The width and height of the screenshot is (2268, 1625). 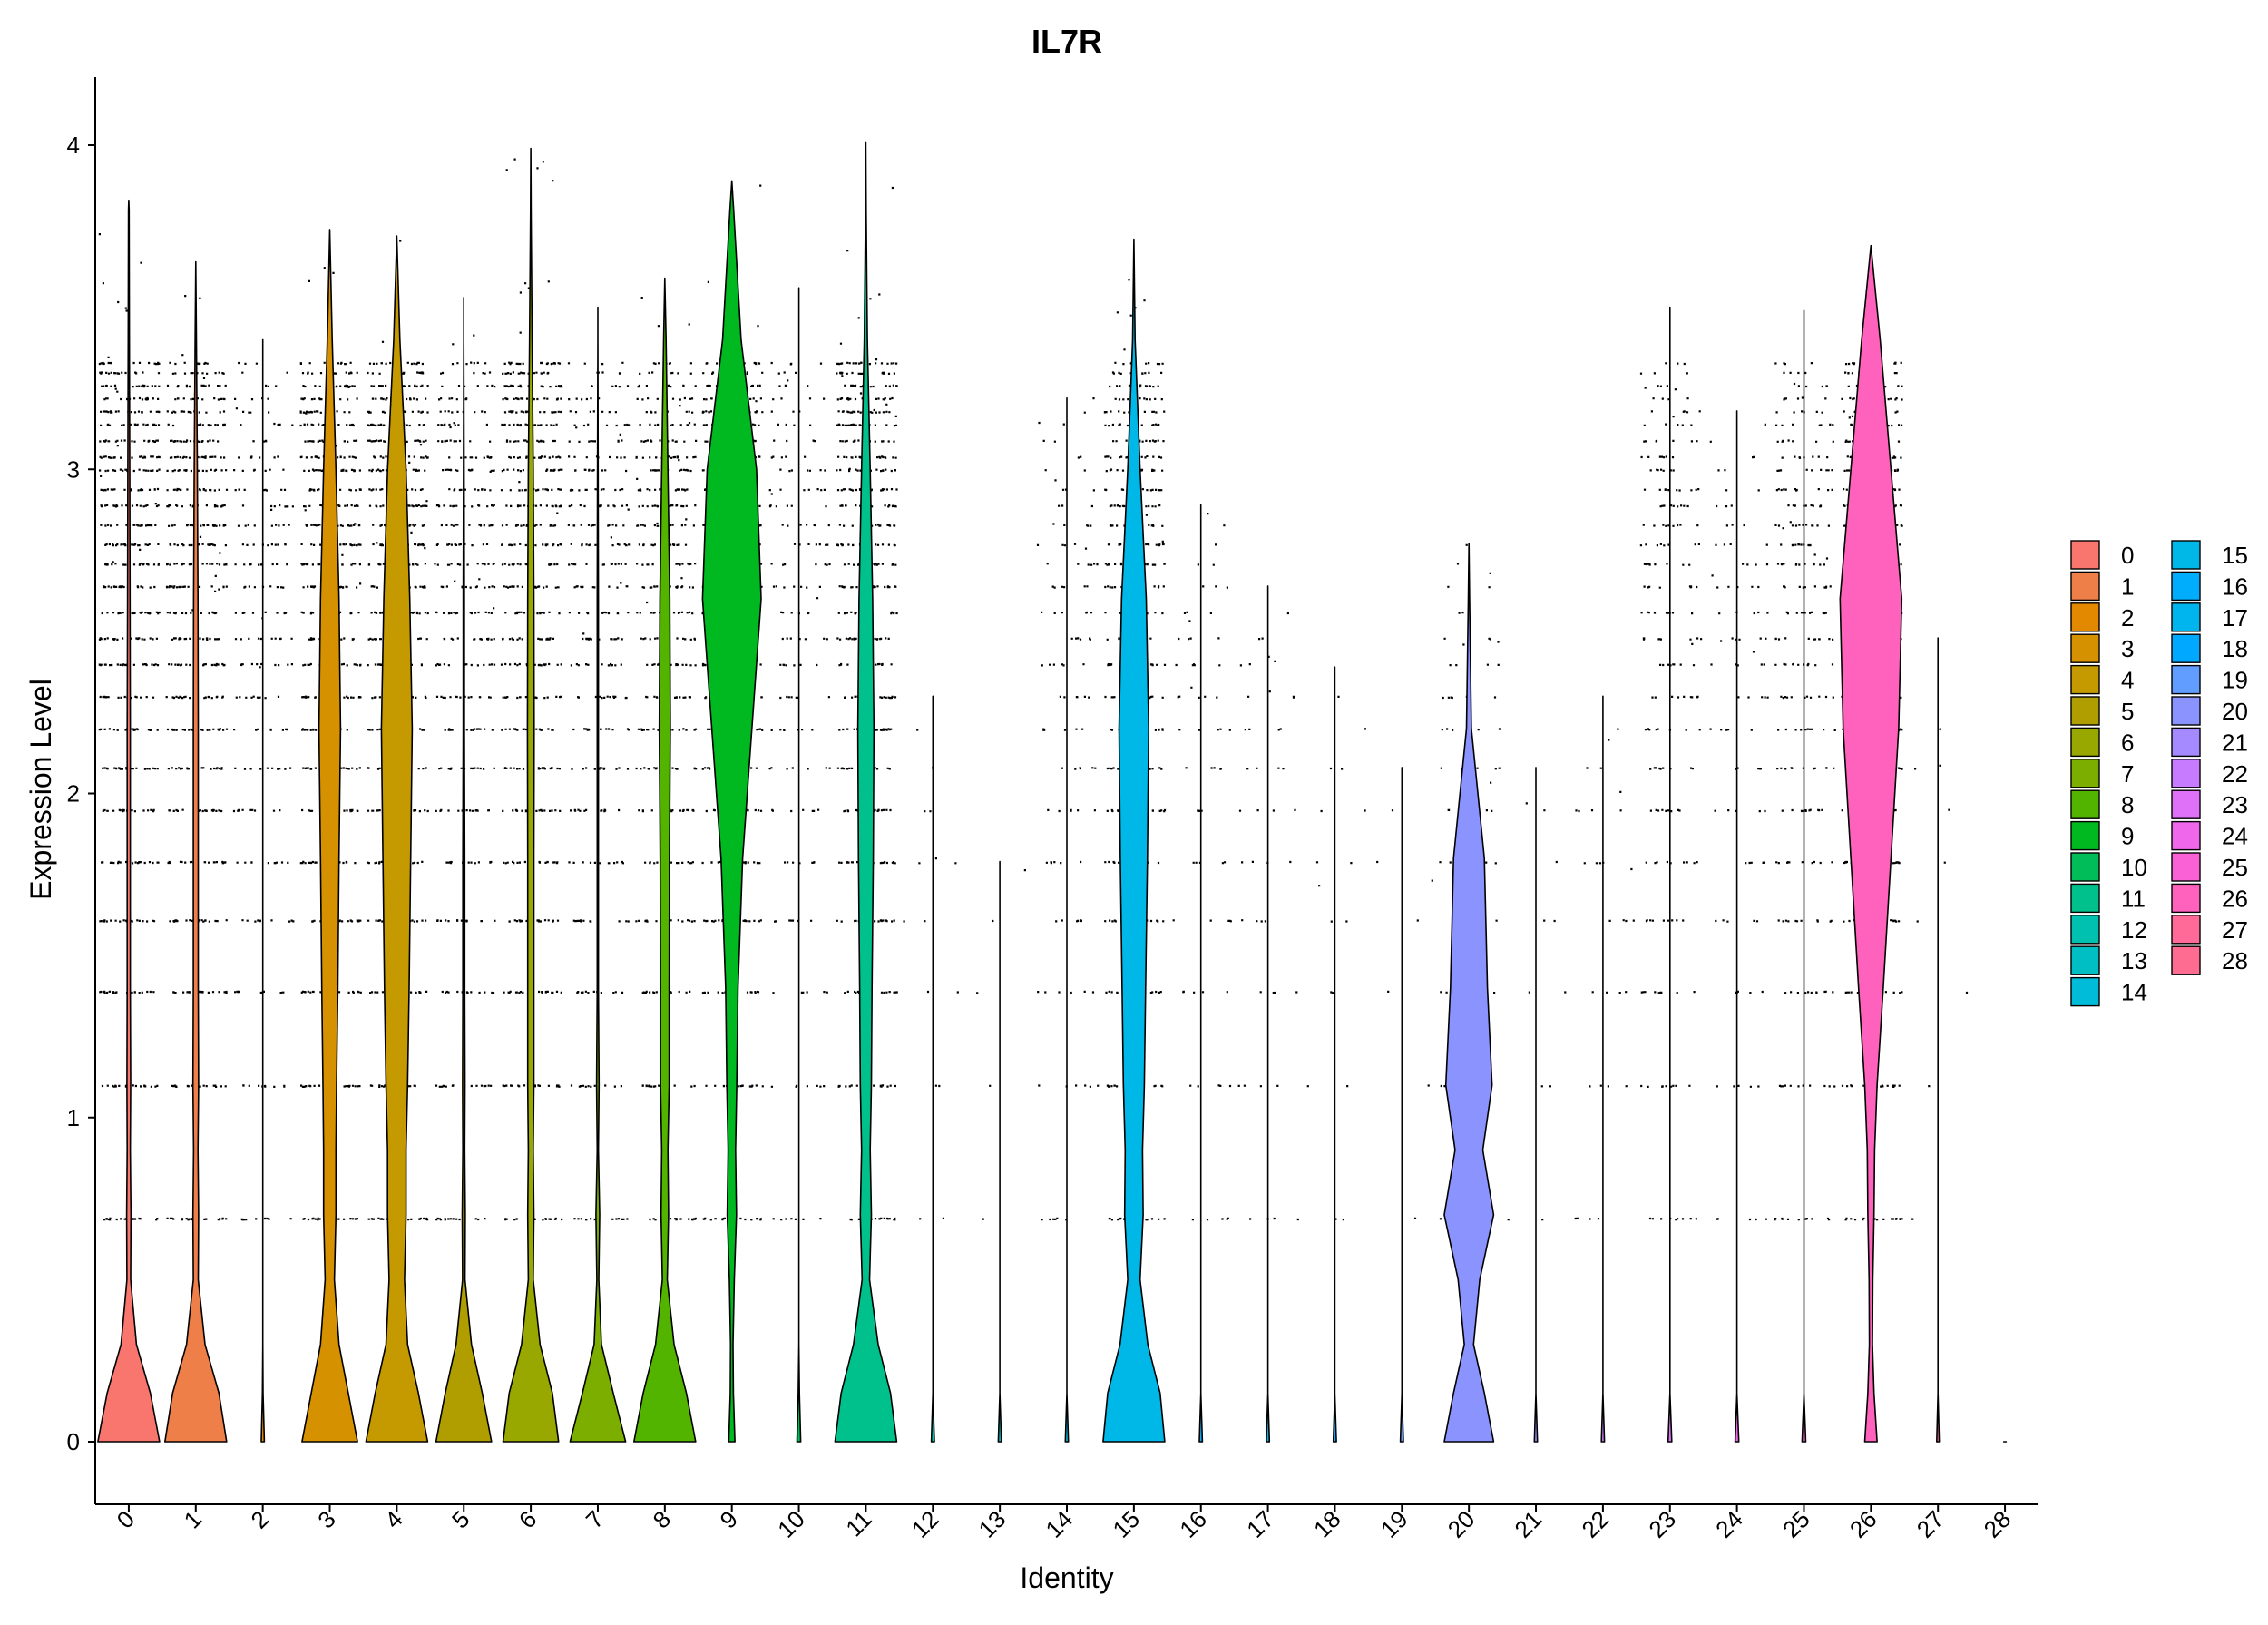 I want to click on legend-label-25: 25, so click(x=2235, y=867).